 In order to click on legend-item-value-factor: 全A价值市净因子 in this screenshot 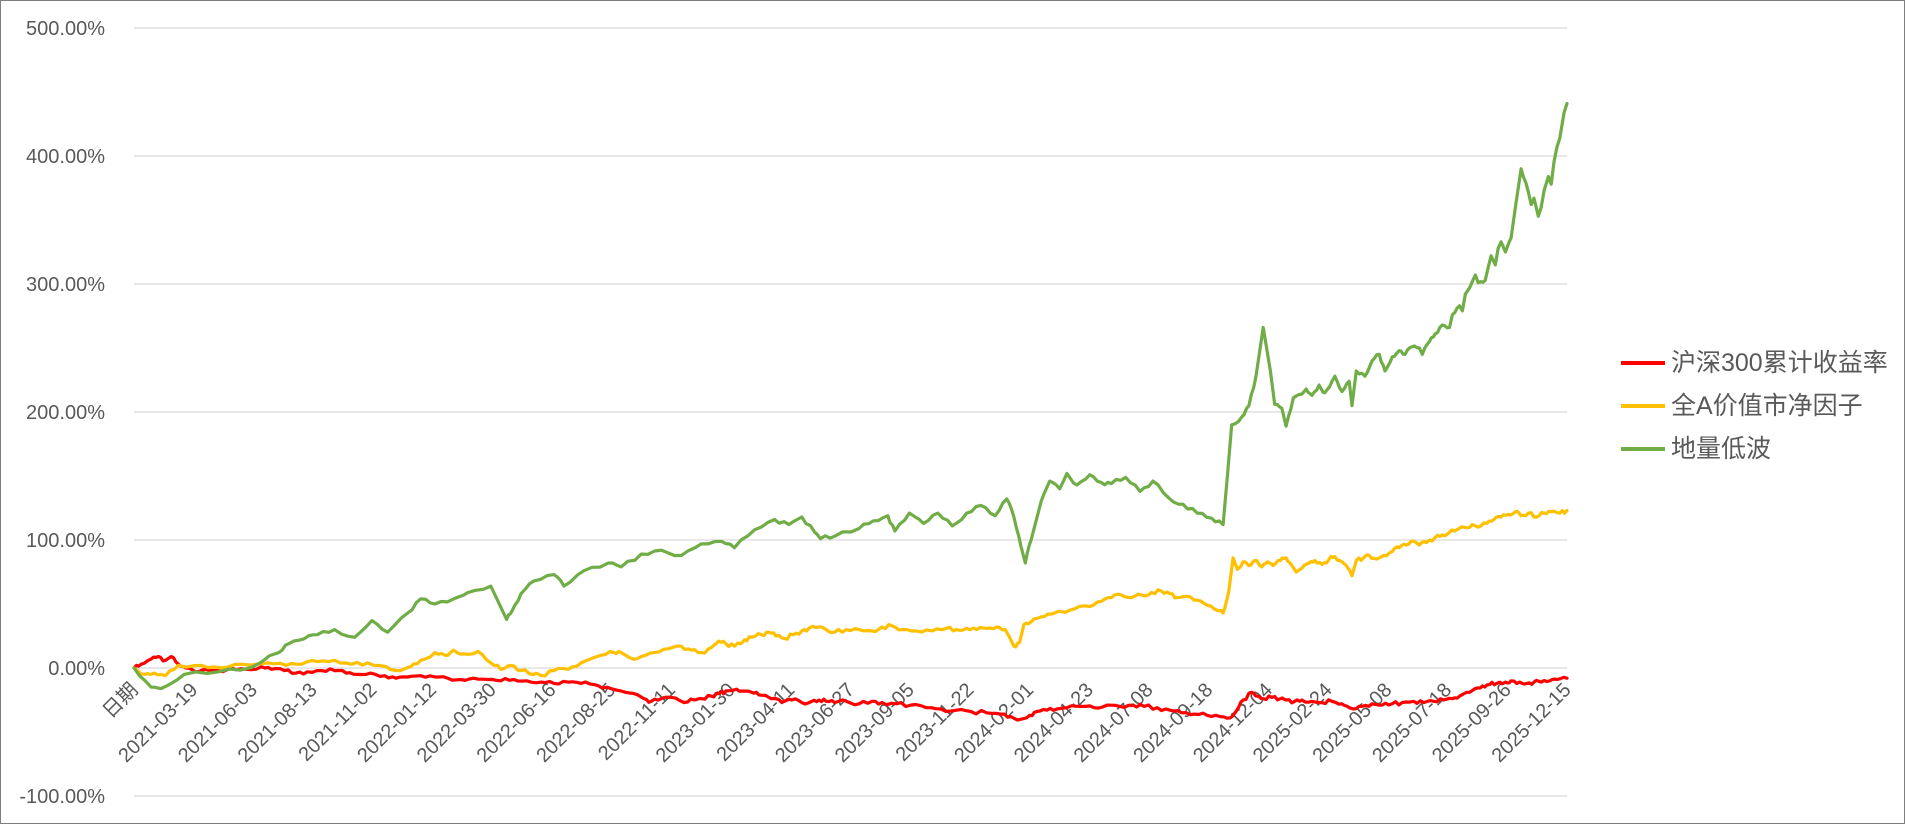, I will do `click(1754, 406)`.